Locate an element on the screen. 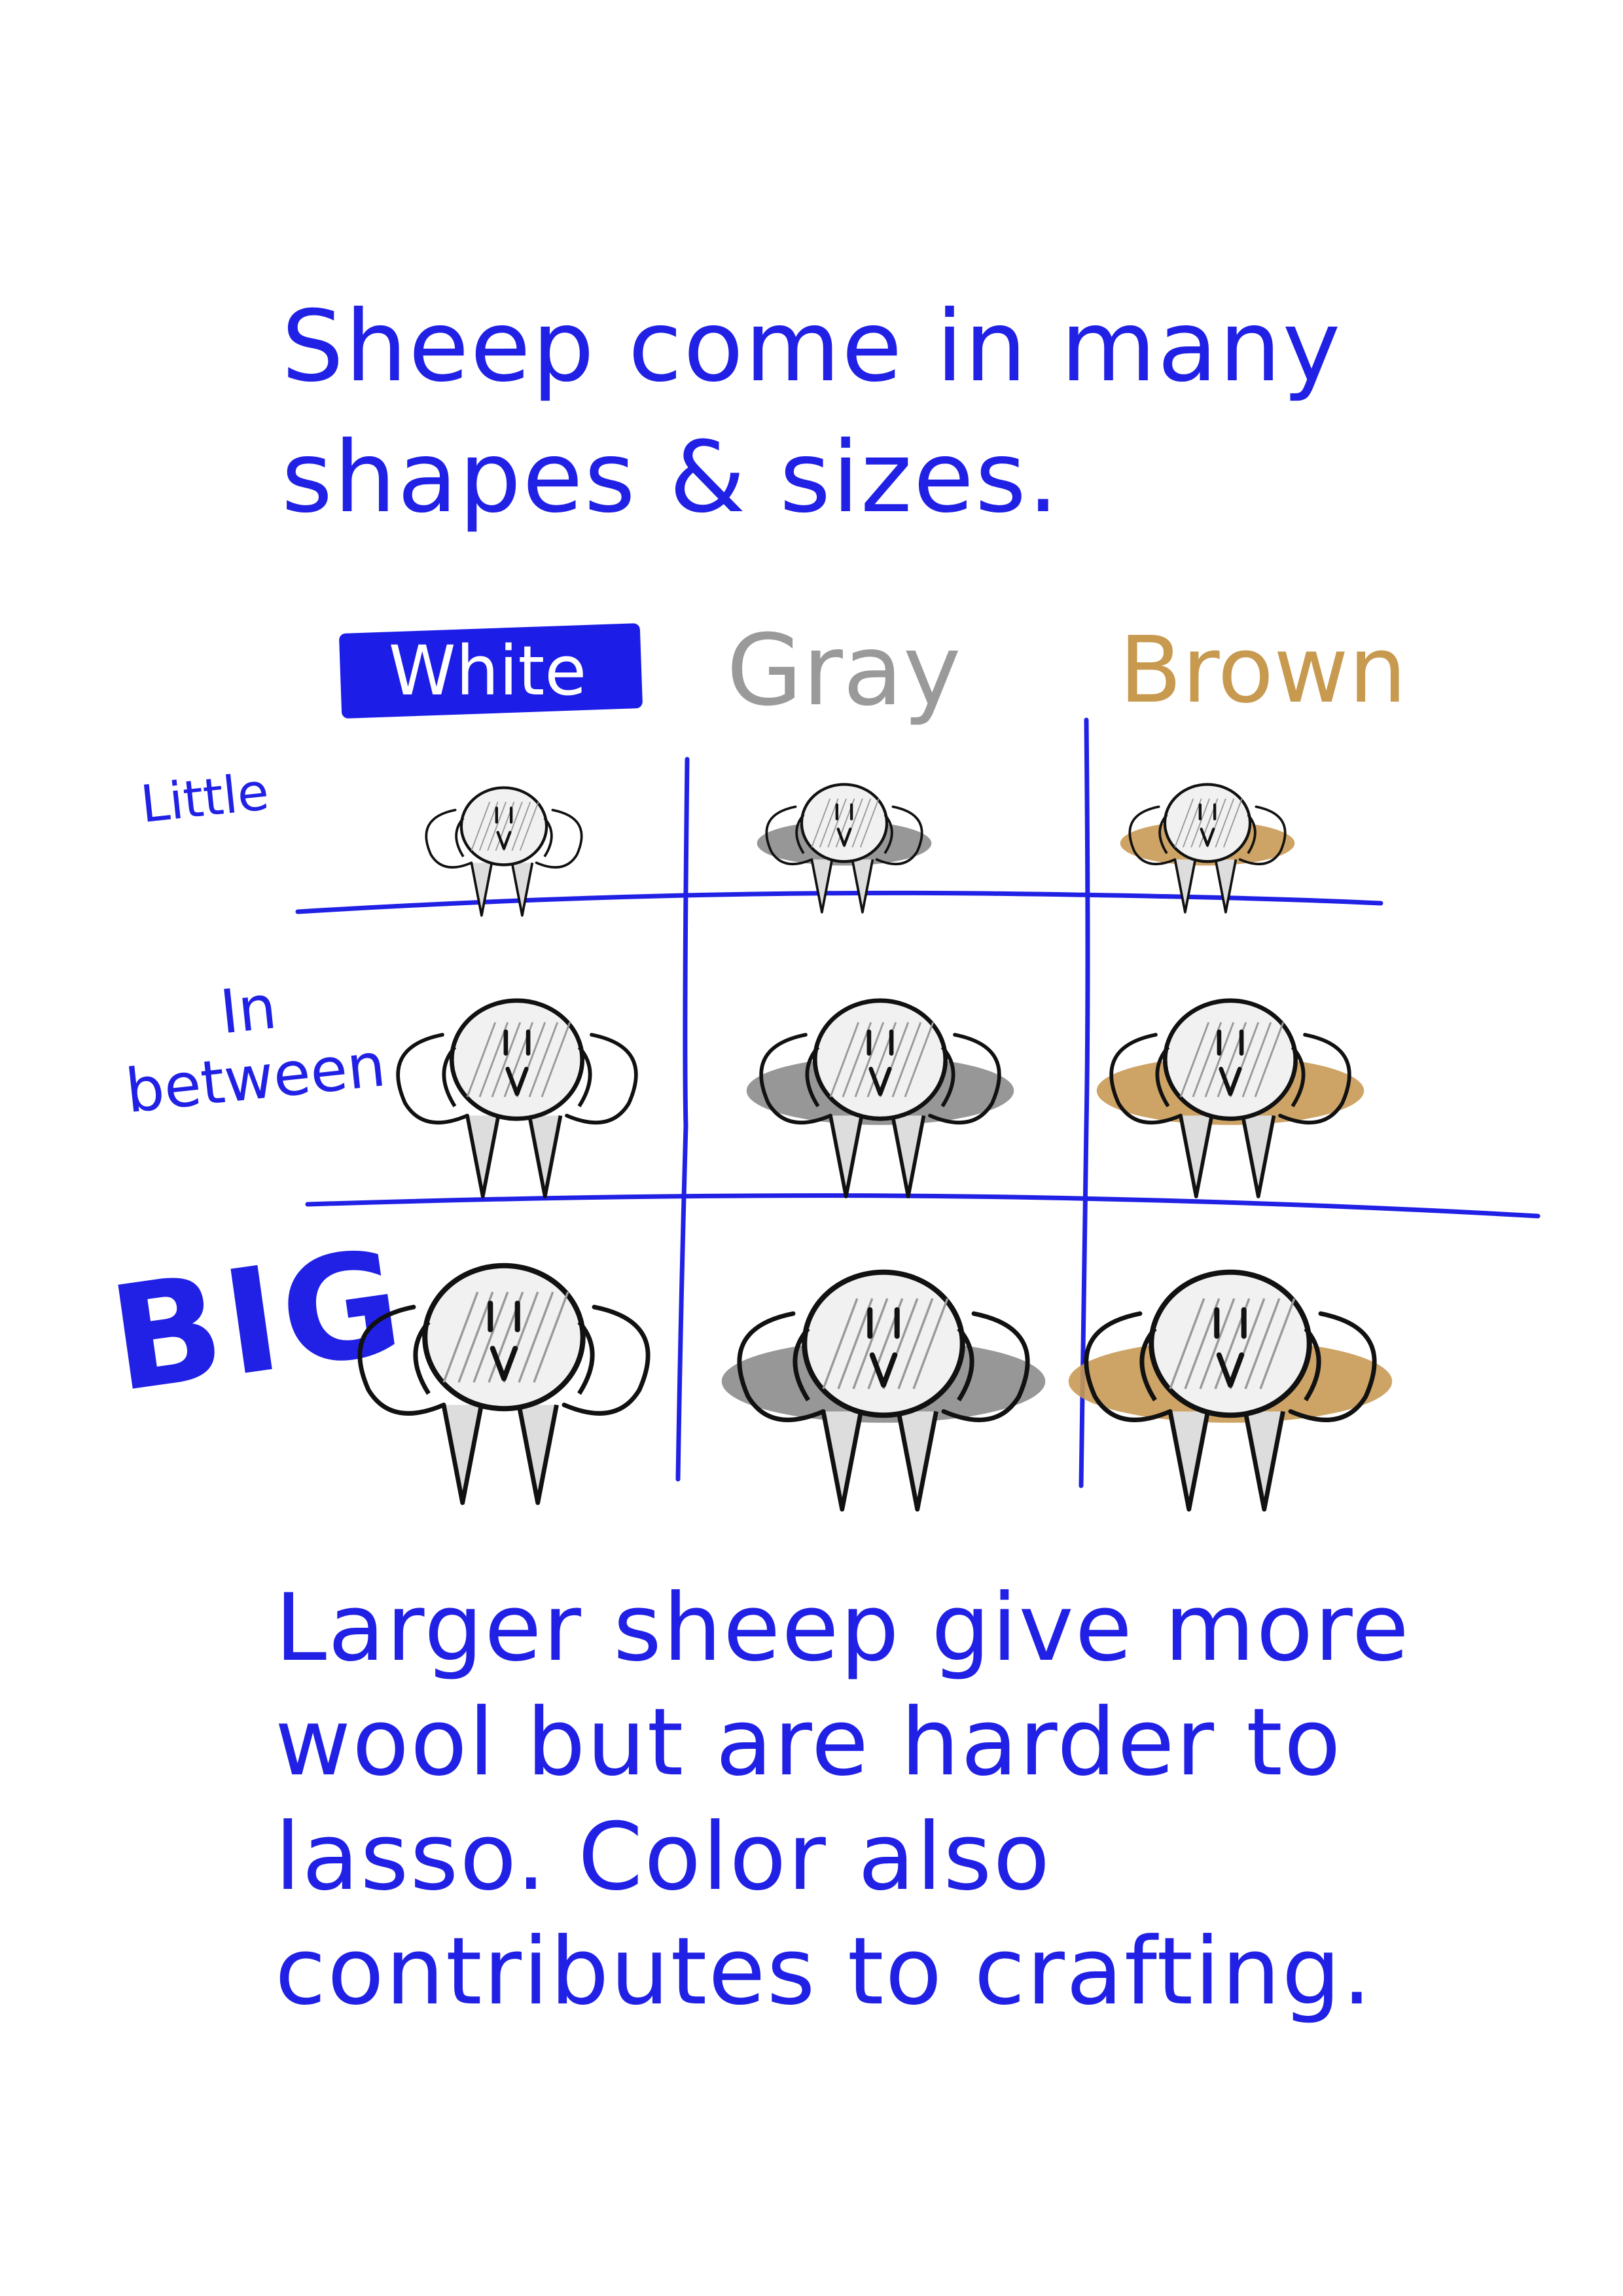 Image resolution: width=1623 pixels, height=2296 pixels. sheep-in-between-gray is located at coordinates (880, 1098).